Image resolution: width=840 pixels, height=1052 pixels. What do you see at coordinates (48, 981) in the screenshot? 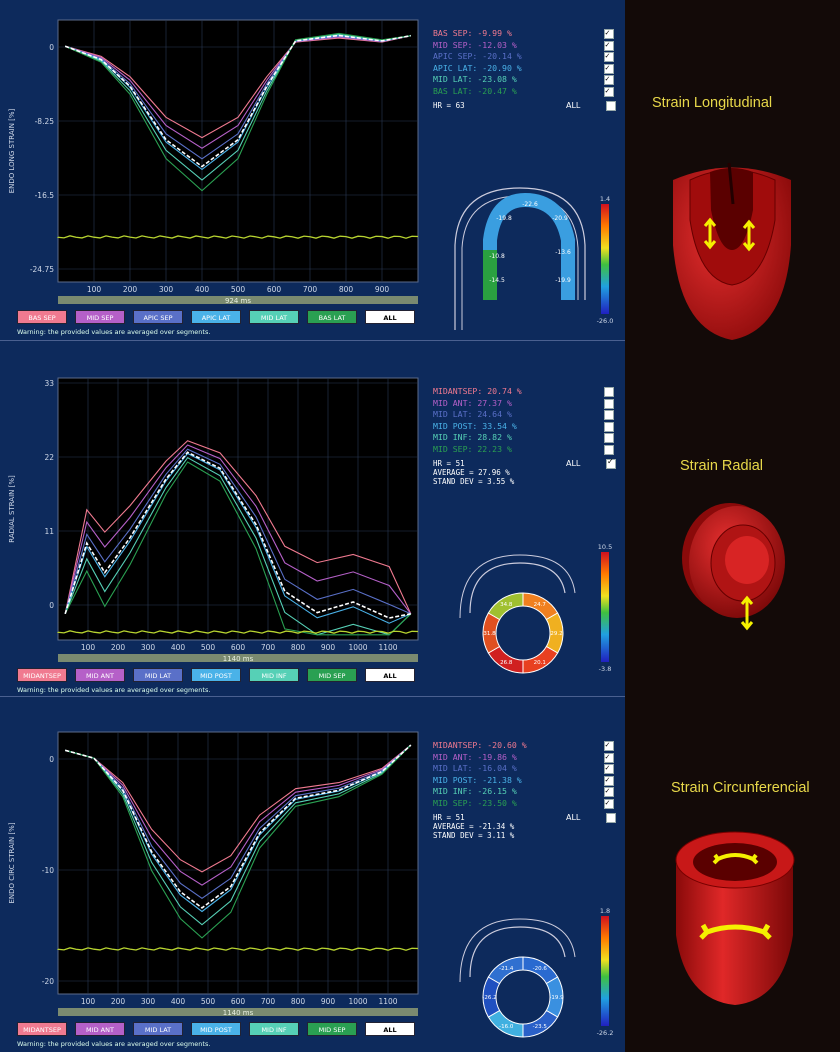
I see `y-tick-label: -20` at bounding box center [48, 981].